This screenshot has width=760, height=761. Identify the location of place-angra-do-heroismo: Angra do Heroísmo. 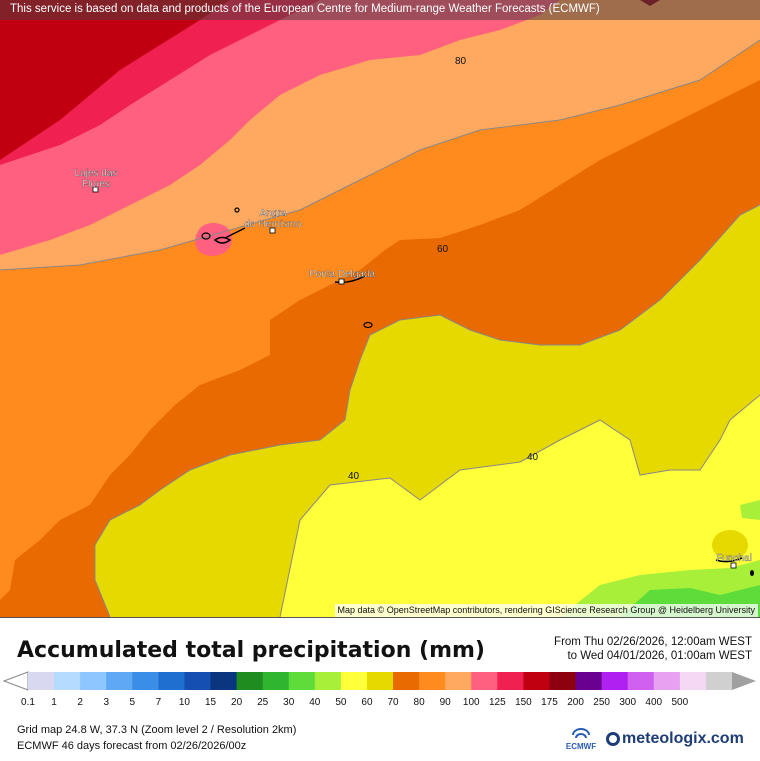
(273, 221).